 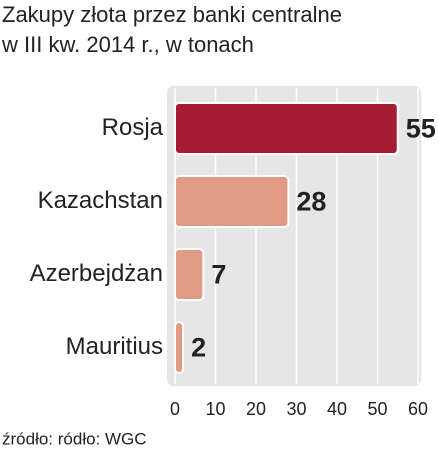 What do you see at coordinates (96, 273) in the screenshot?
I see `category-label: Azerbejdżan` at bounding box center [96, 273].